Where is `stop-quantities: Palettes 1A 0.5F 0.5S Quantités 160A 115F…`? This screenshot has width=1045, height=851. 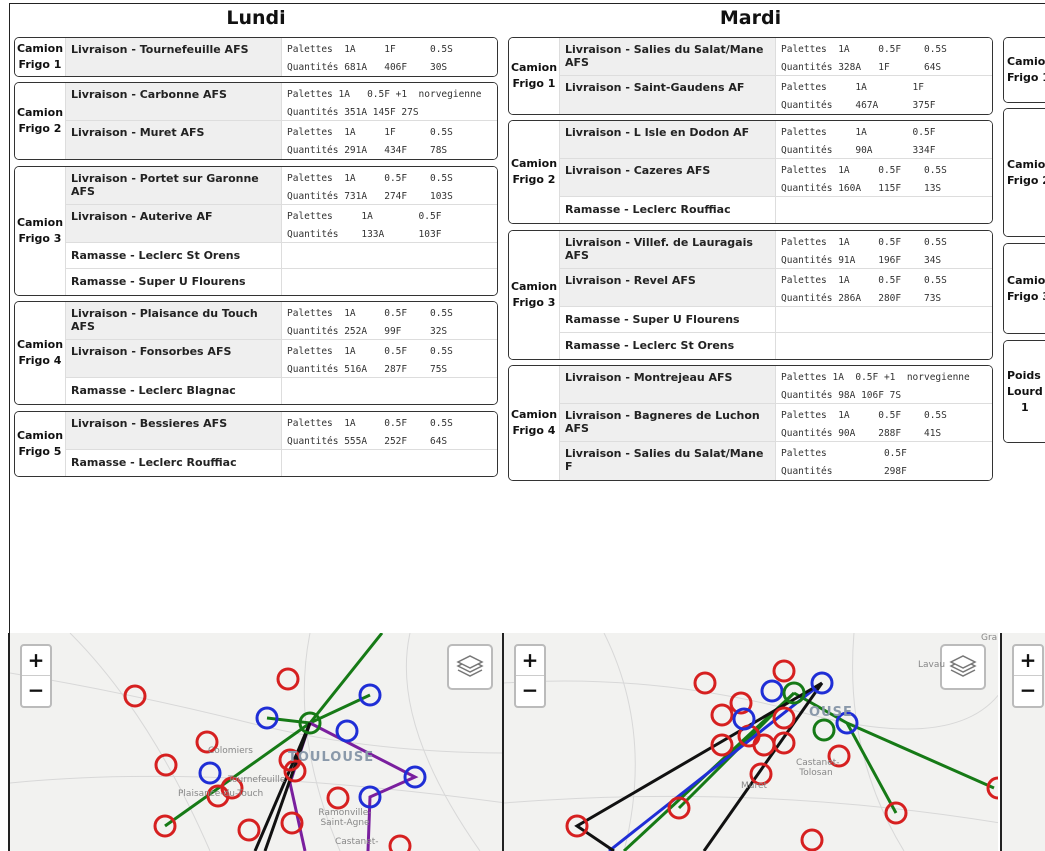 stop-quantities: Palettes 1A 0.5F 0.5S Quantités 160A 115F… is located at coordinates (884, 177).